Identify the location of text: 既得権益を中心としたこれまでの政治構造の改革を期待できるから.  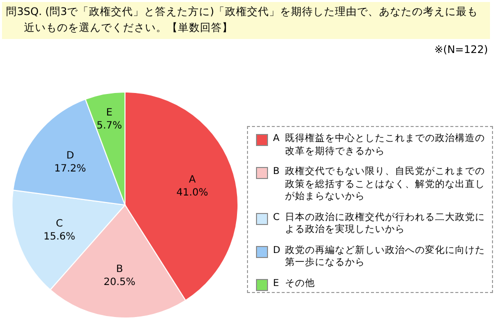
(385, 145).